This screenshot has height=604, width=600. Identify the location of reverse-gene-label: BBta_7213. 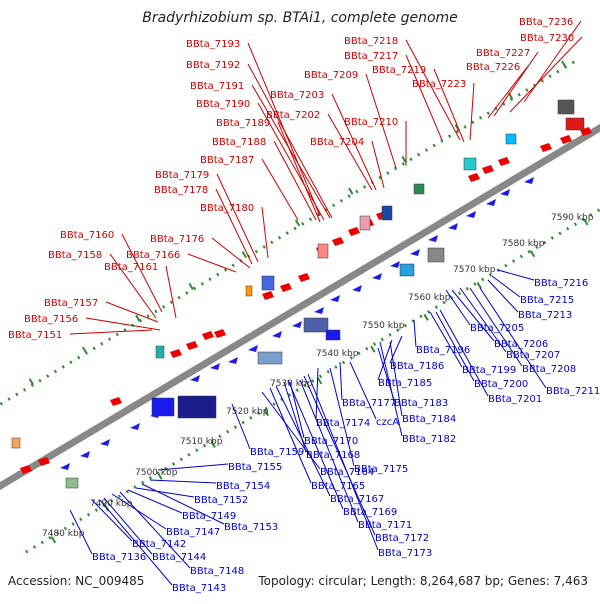
(545, 315).